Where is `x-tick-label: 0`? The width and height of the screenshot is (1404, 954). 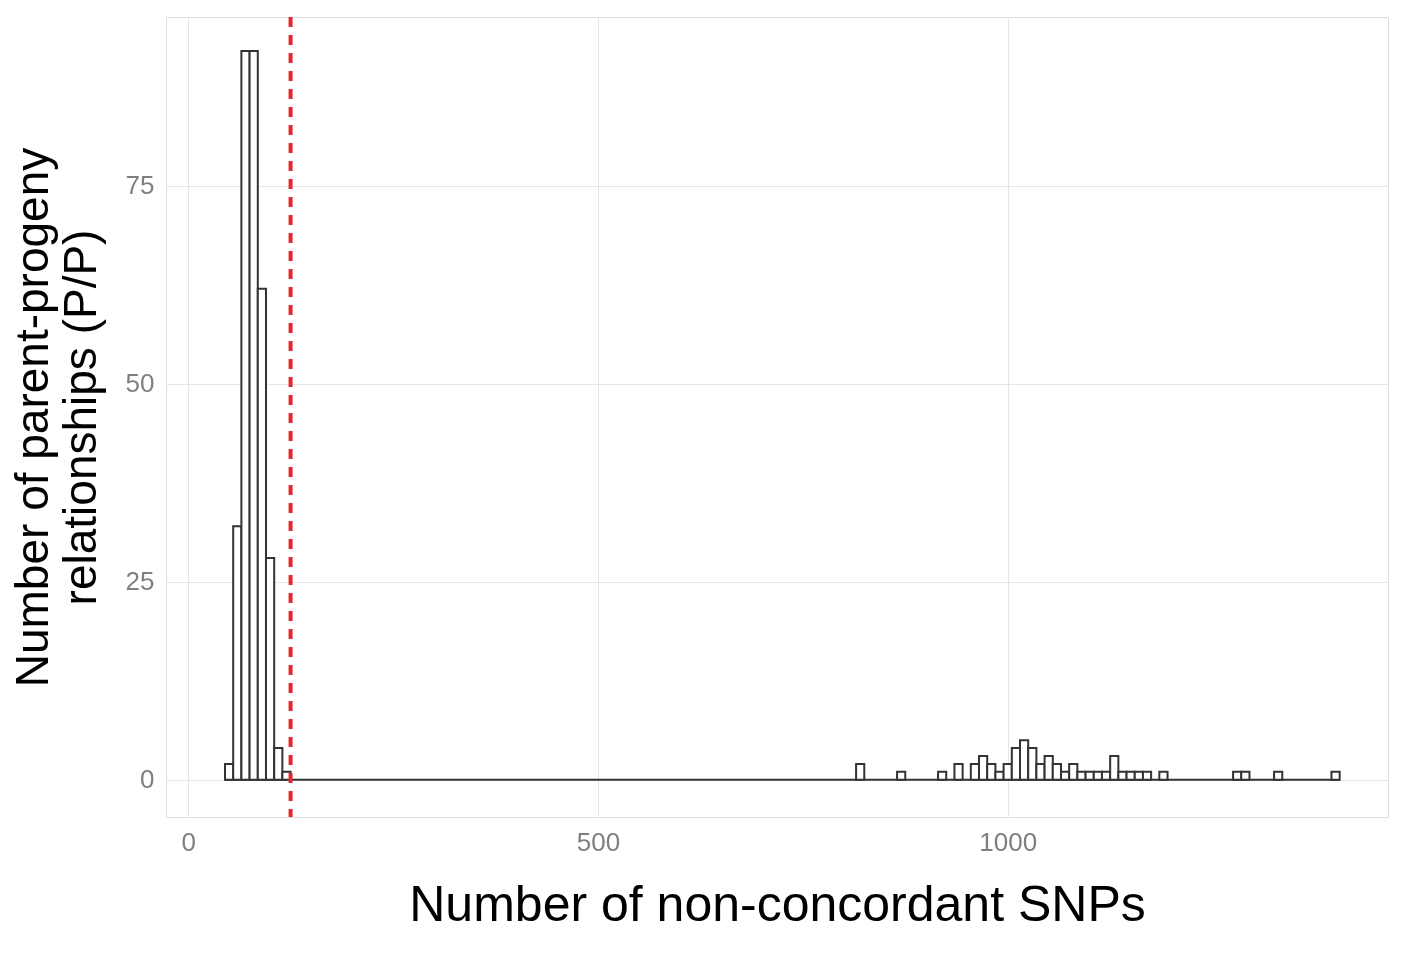
x-tick-label: 0 is located at coordinates (188, 841).